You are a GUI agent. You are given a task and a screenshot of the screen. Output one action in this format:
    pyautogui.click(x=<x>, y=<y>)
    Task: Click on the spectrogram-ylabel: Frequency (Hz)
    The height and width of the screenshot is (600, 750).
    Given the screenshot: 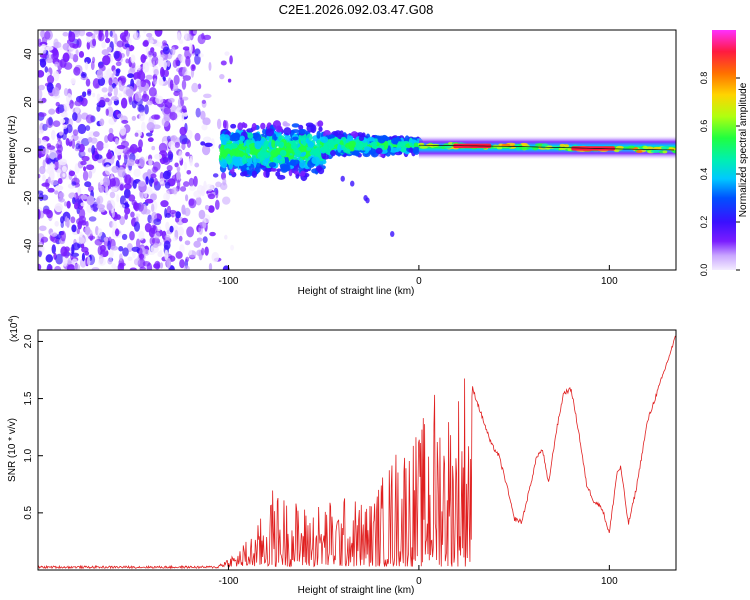 What is the action you would take?
    pyautogui.click(x=12, y=150)
    